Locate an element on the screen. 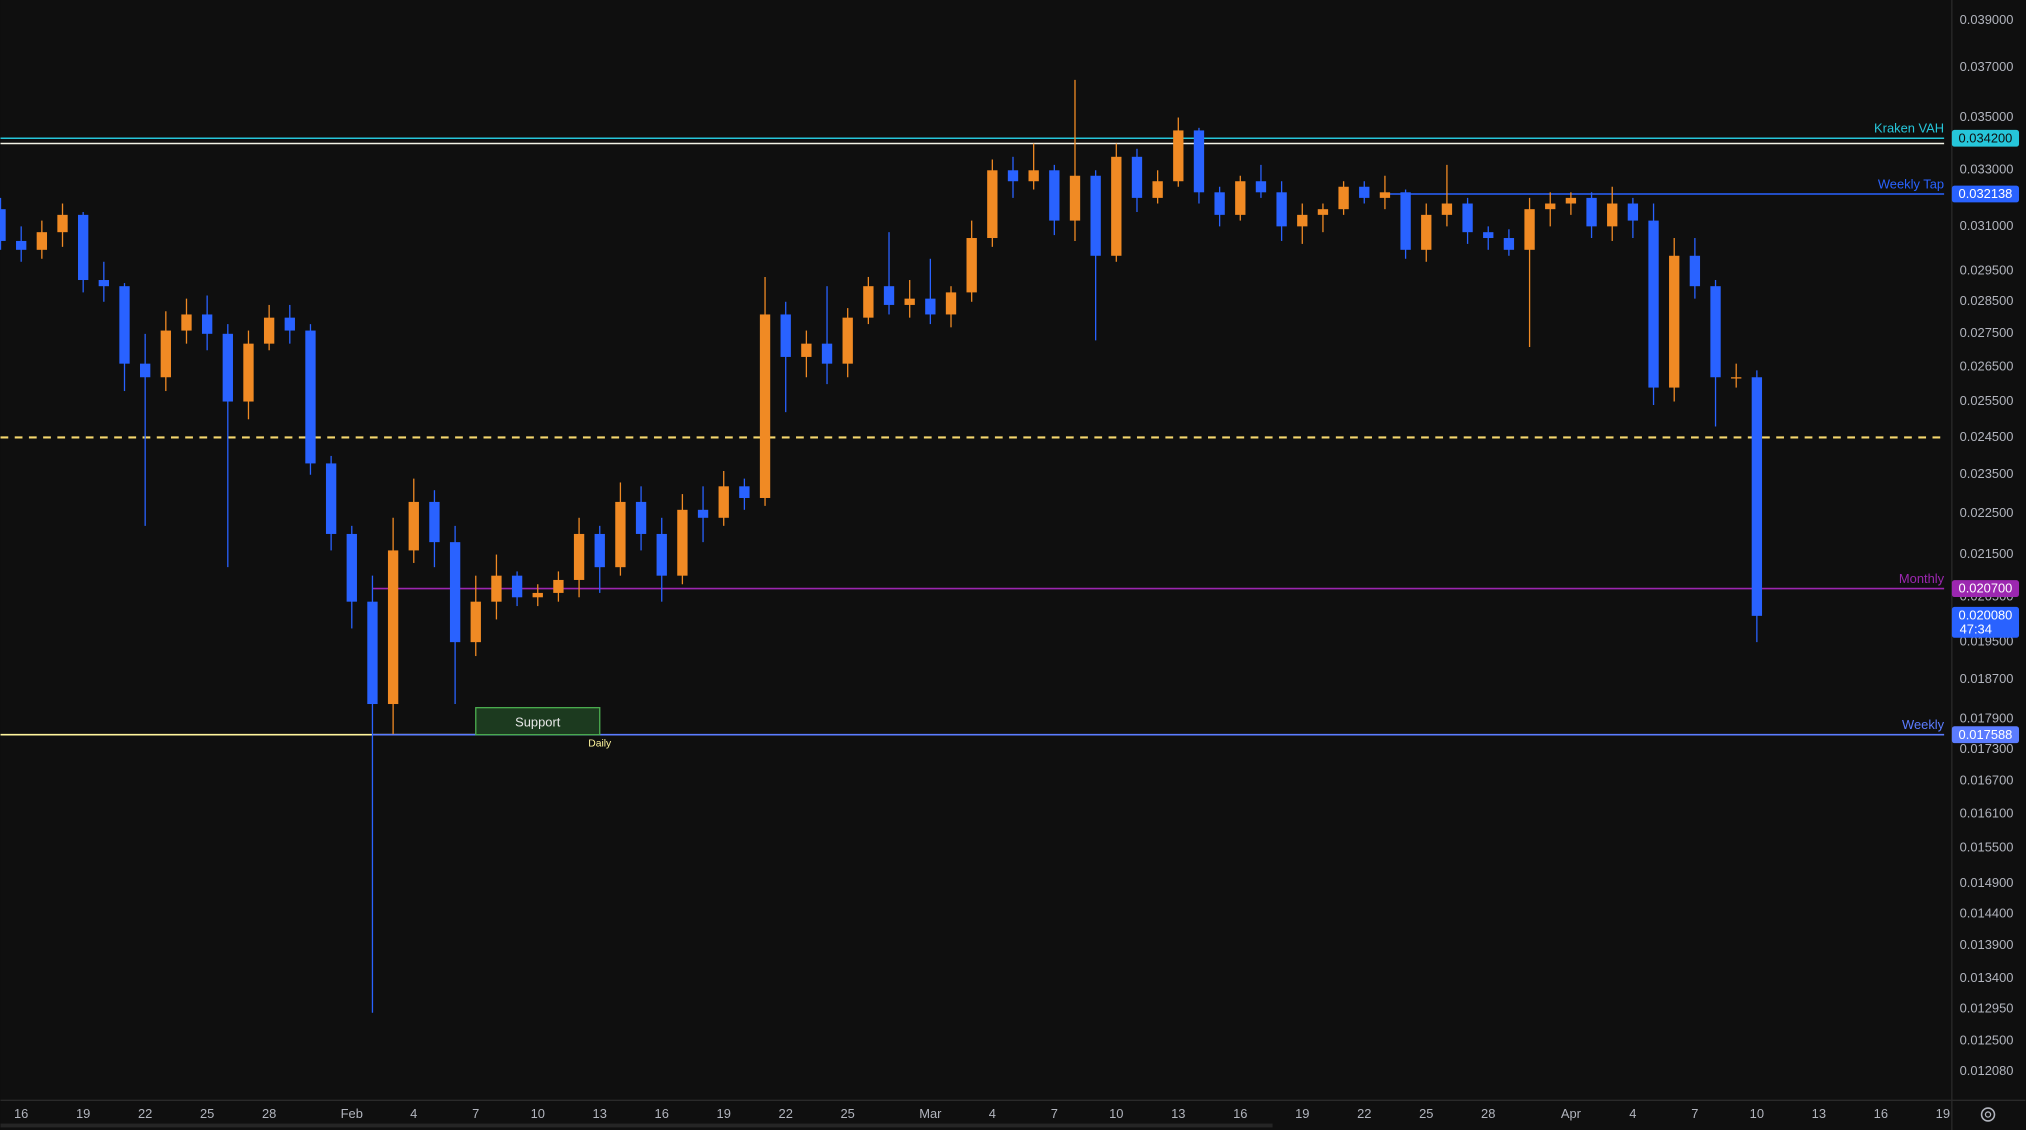 The width and height of the screenshot is (2026, 1130). y-tick-label: 0.037000 is located at coordinates (1987, 66).